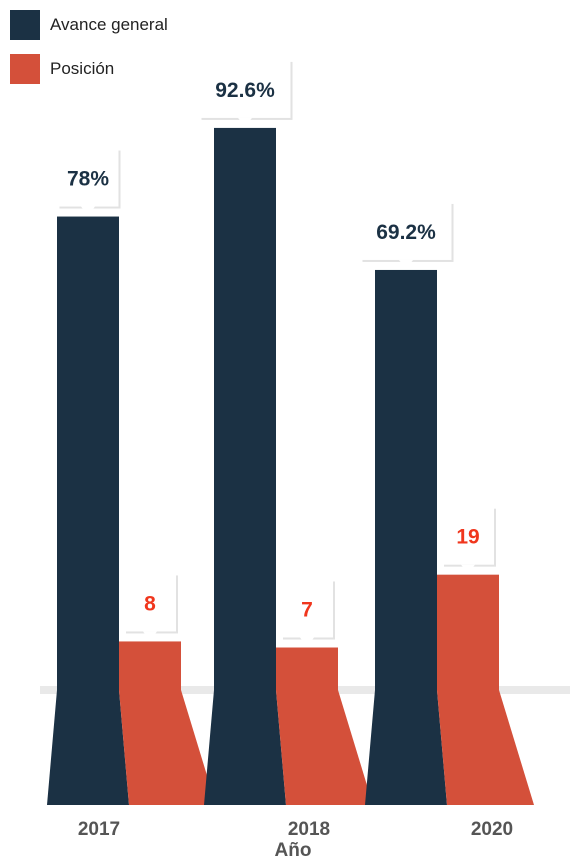 The width and height of the screenshot is (586, 862). I want to click on data-label: 69.2%, so click(406, 232).